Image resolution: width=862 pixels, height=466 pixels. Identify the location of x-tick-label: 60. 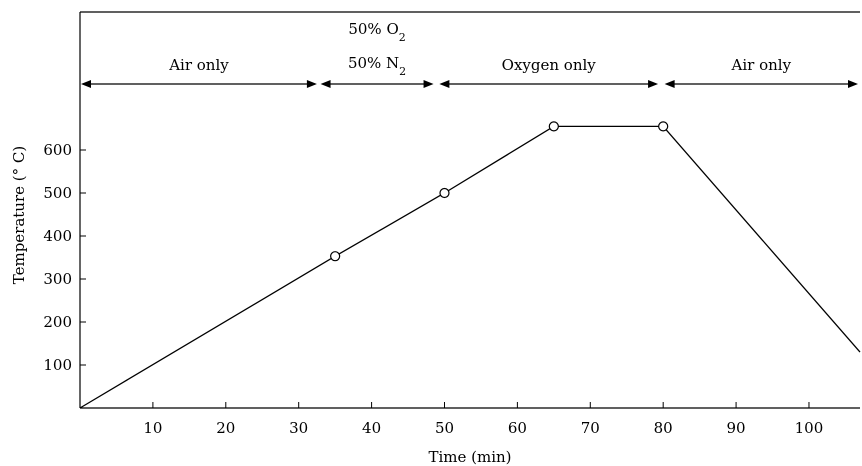
(517, 428).